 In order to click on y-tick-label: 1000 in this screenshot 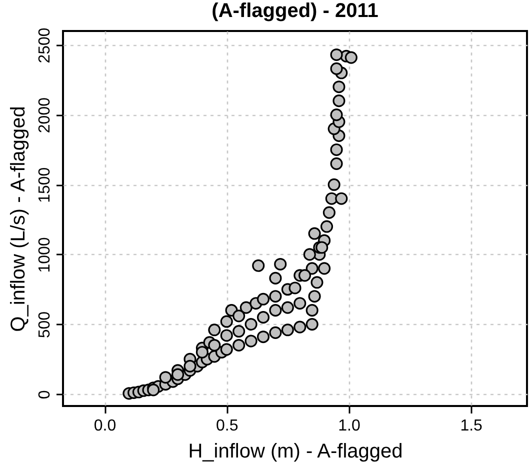, I will do `click(45, 255)`.